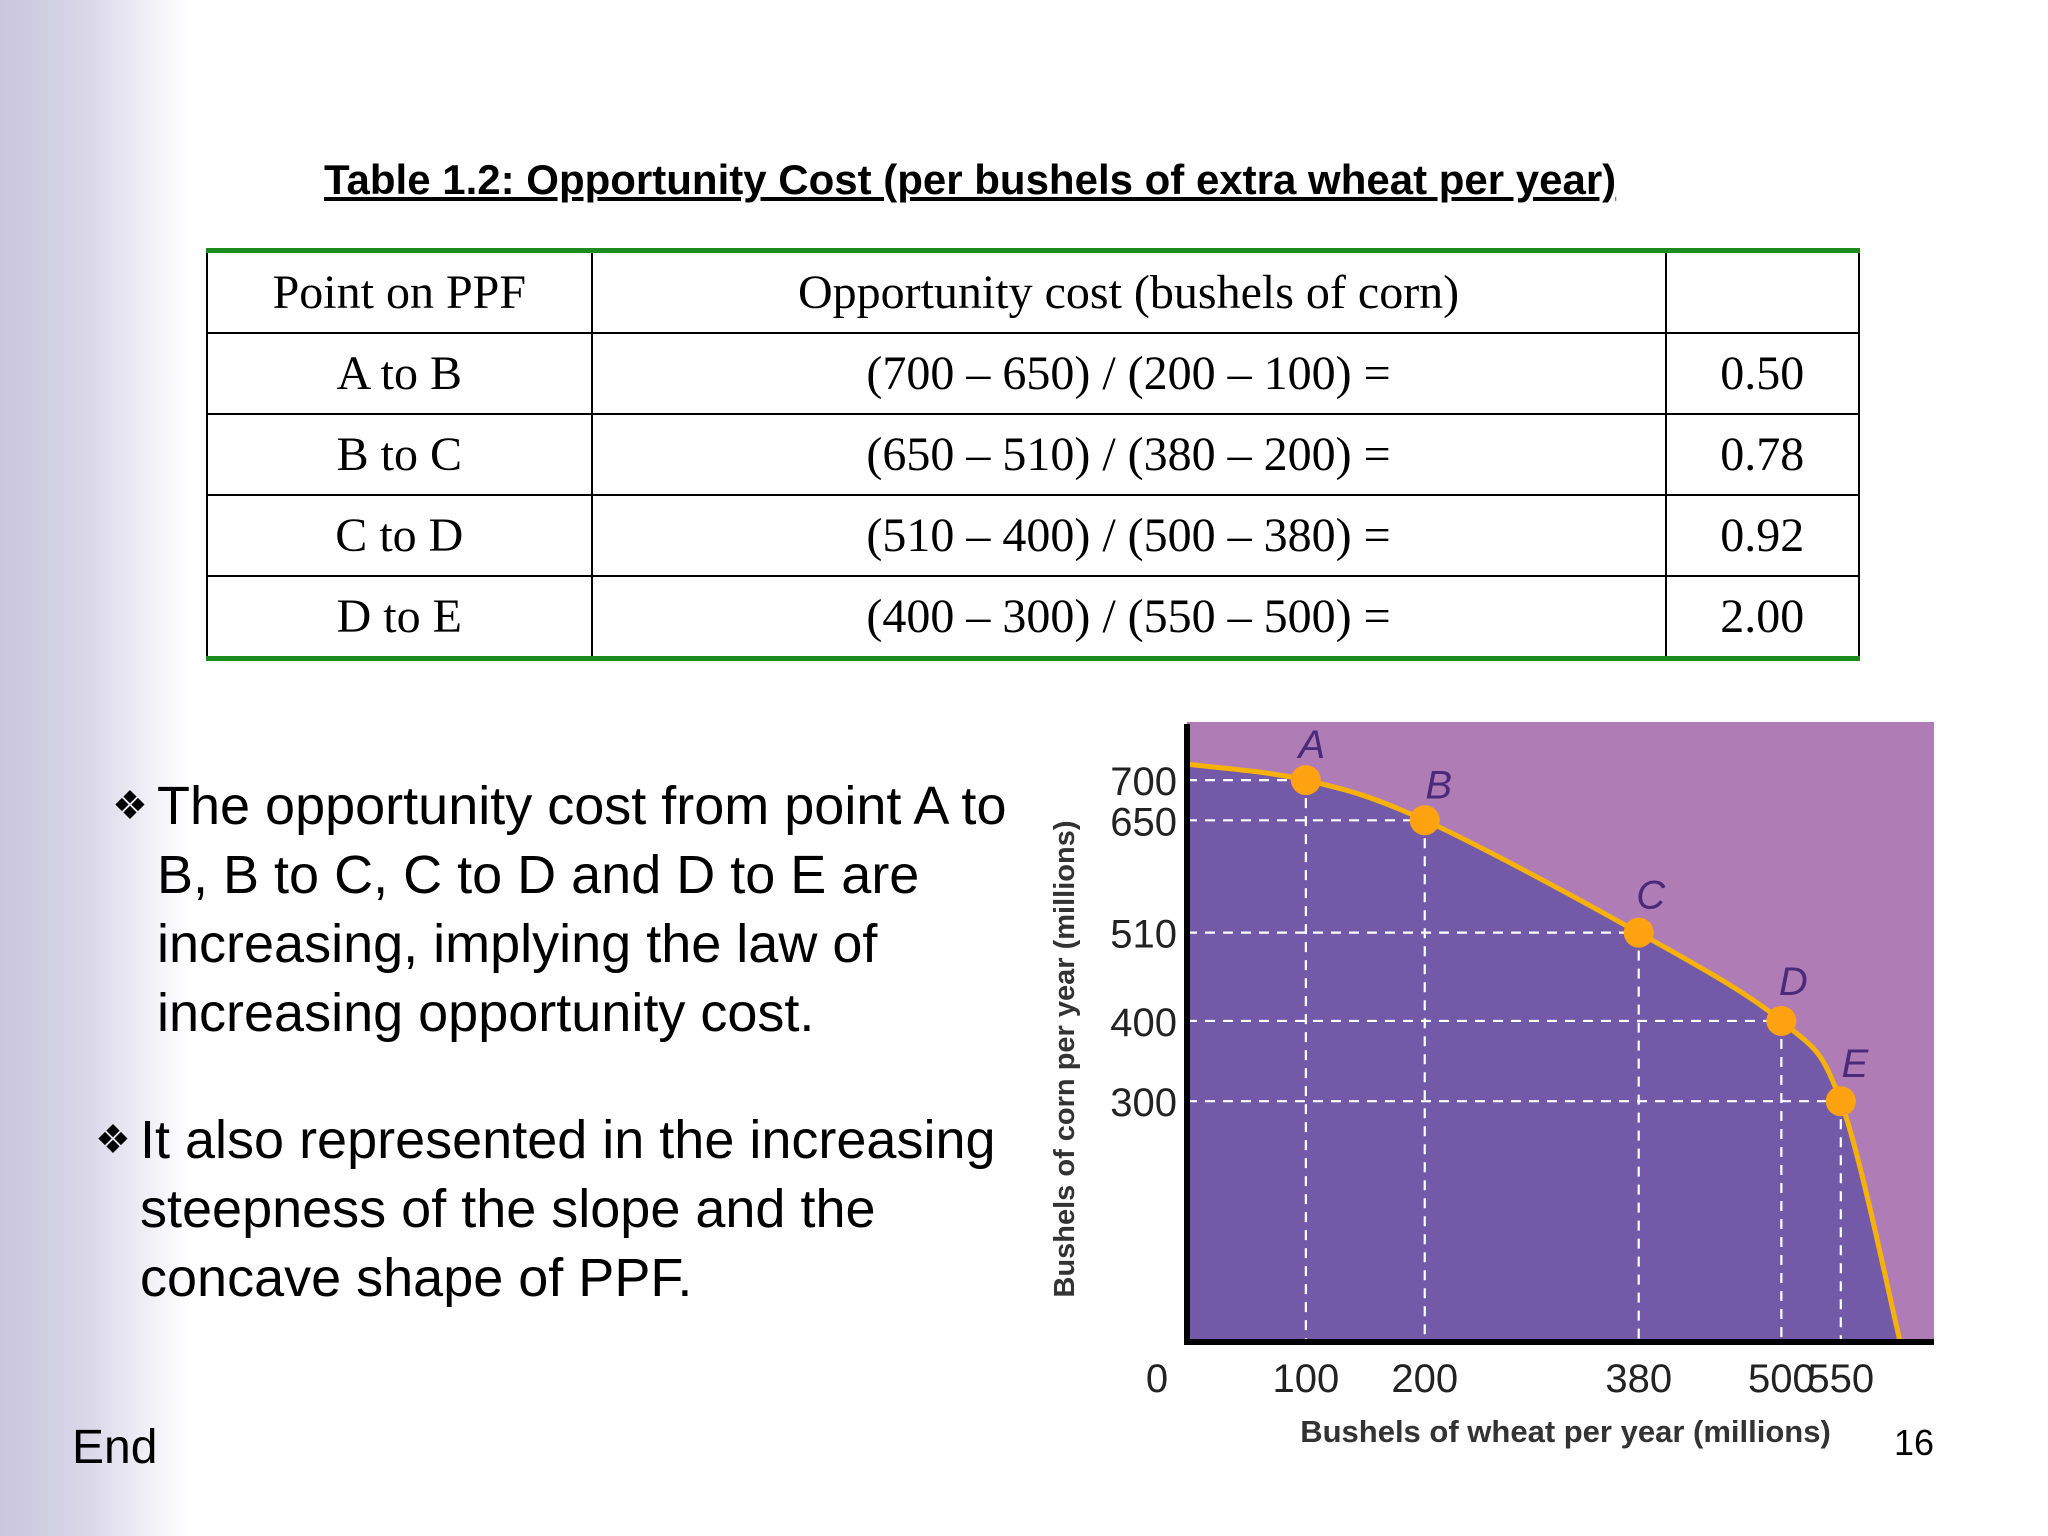 The height and width of the screenshot is (1536, 2048). Describe the element at coordinates (1544, 1053) in the screenshot. I see `attainable-region` at that location.